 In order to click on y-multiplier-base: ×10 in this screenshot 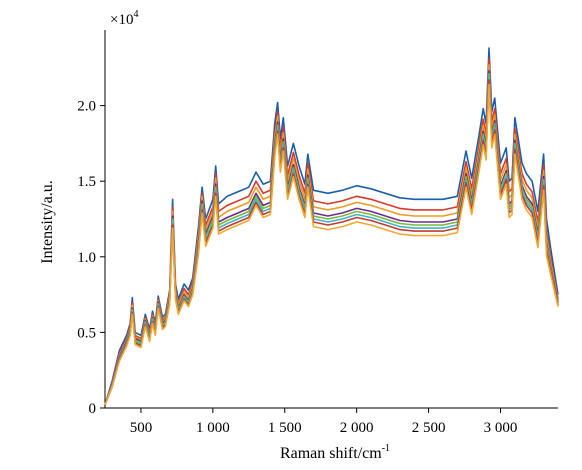, I will do `click(121, 20)`.